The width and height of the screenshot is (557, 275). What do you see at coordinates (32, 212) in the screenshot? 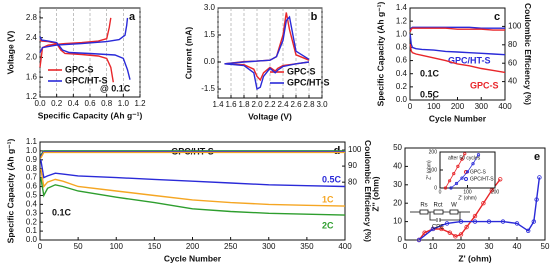
I see `y-tick-label: 0.3` at bounding box center [32, 212].